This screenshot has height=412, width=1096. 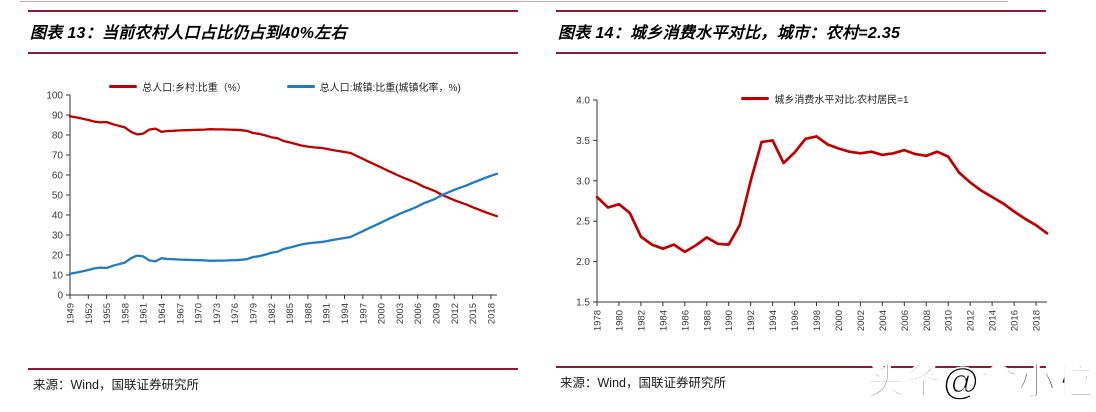 What do you see at coordinates (58, 256) in the screenshot?
I see `y-tick-label: 20` at bounding box center [58, 256].